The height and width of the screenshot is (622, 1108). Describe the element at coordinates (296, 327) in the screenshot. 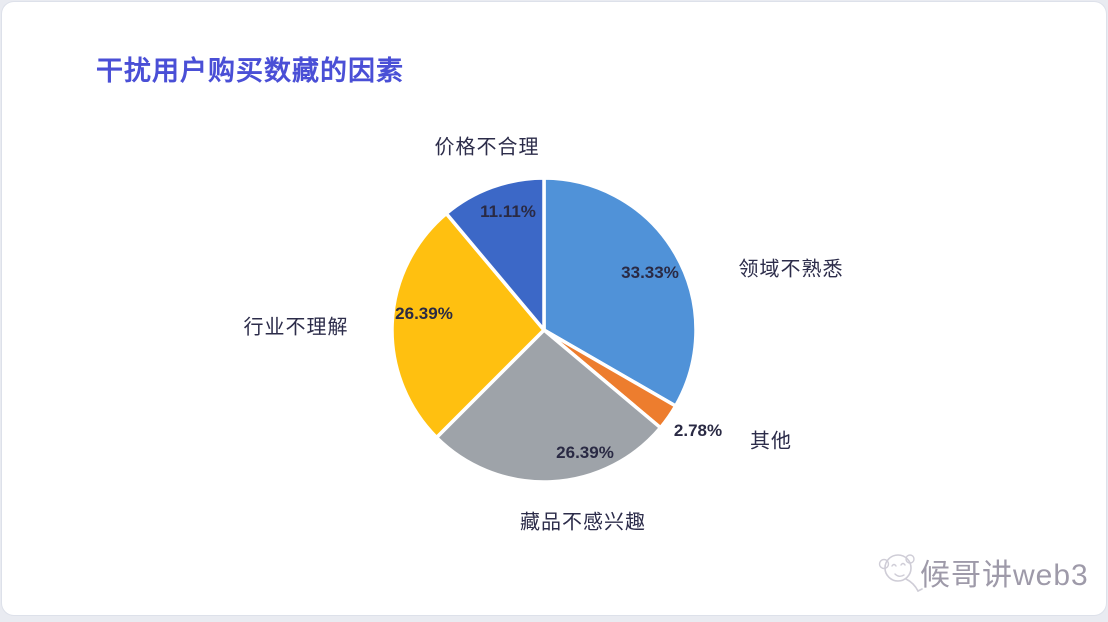

I see `slice-label-hangye: 行业不理解` at that location.